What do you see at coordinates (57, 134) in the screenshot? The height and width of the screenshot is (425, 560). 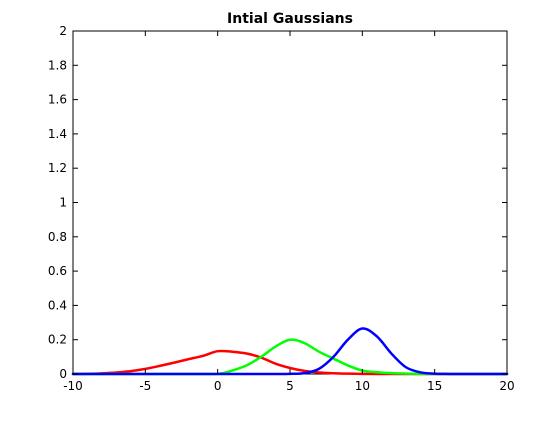 I see `y-tick-label: 1.4` at bounding box center [57, 134].